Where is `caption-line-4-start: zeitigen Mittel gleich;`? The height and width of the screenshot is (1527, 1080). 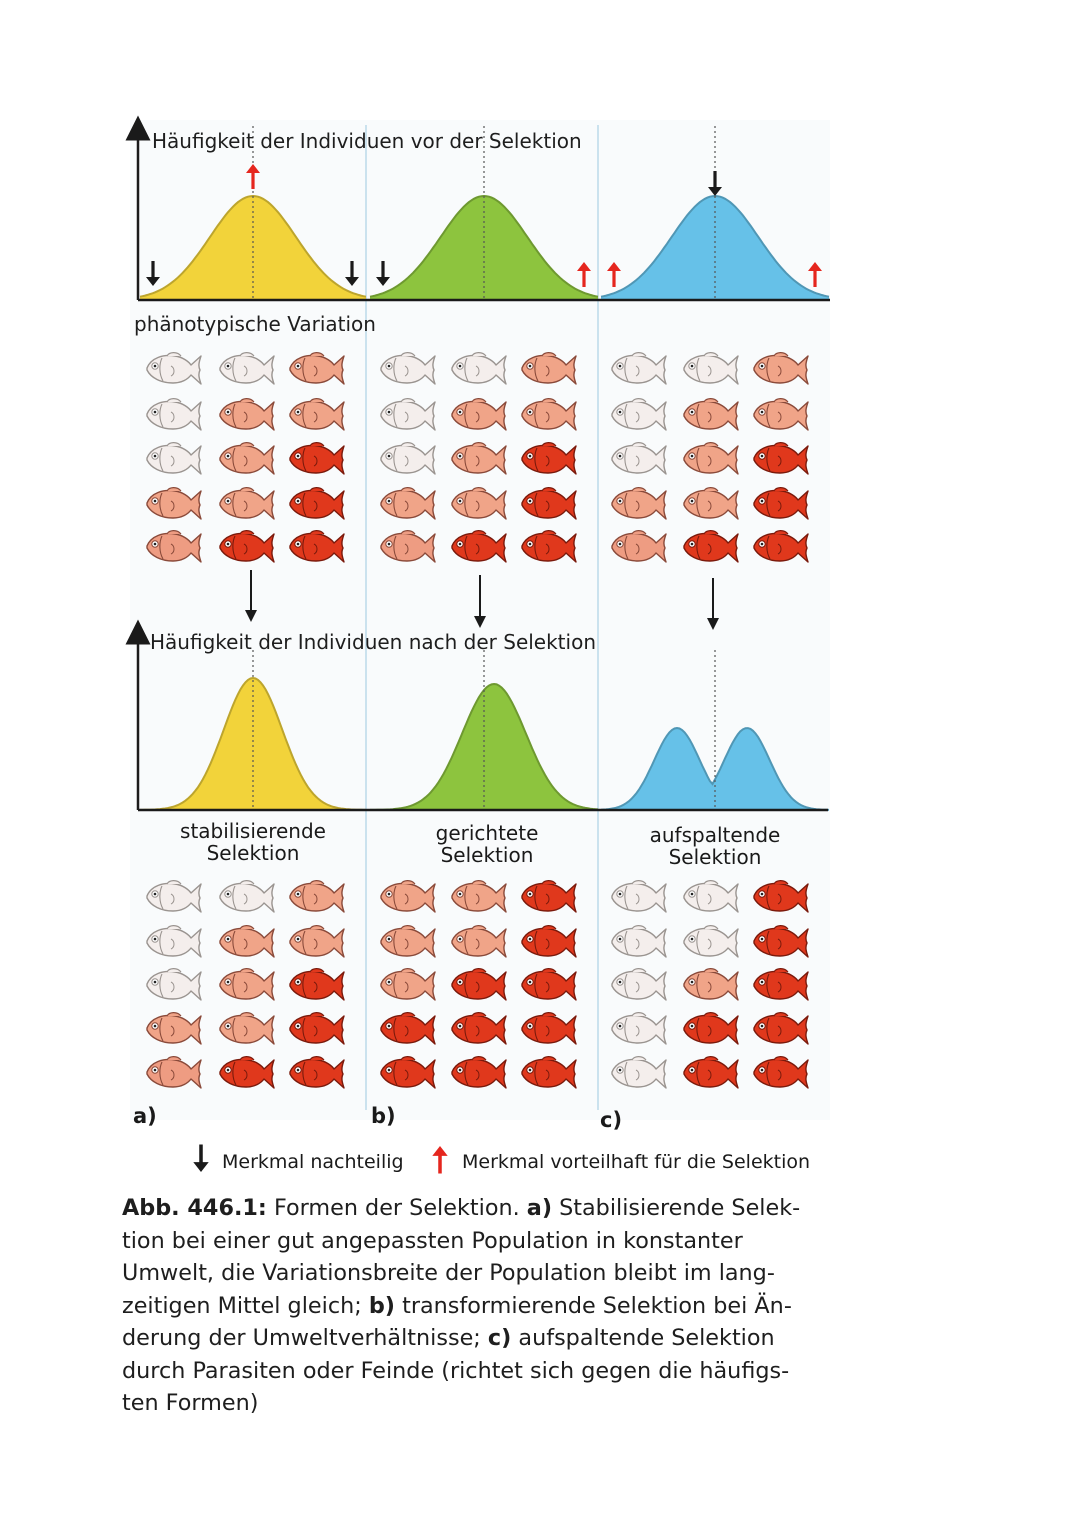
caption-line-4-start: zeitigen Mittel gleich; is located at coordinates (242, 1305).